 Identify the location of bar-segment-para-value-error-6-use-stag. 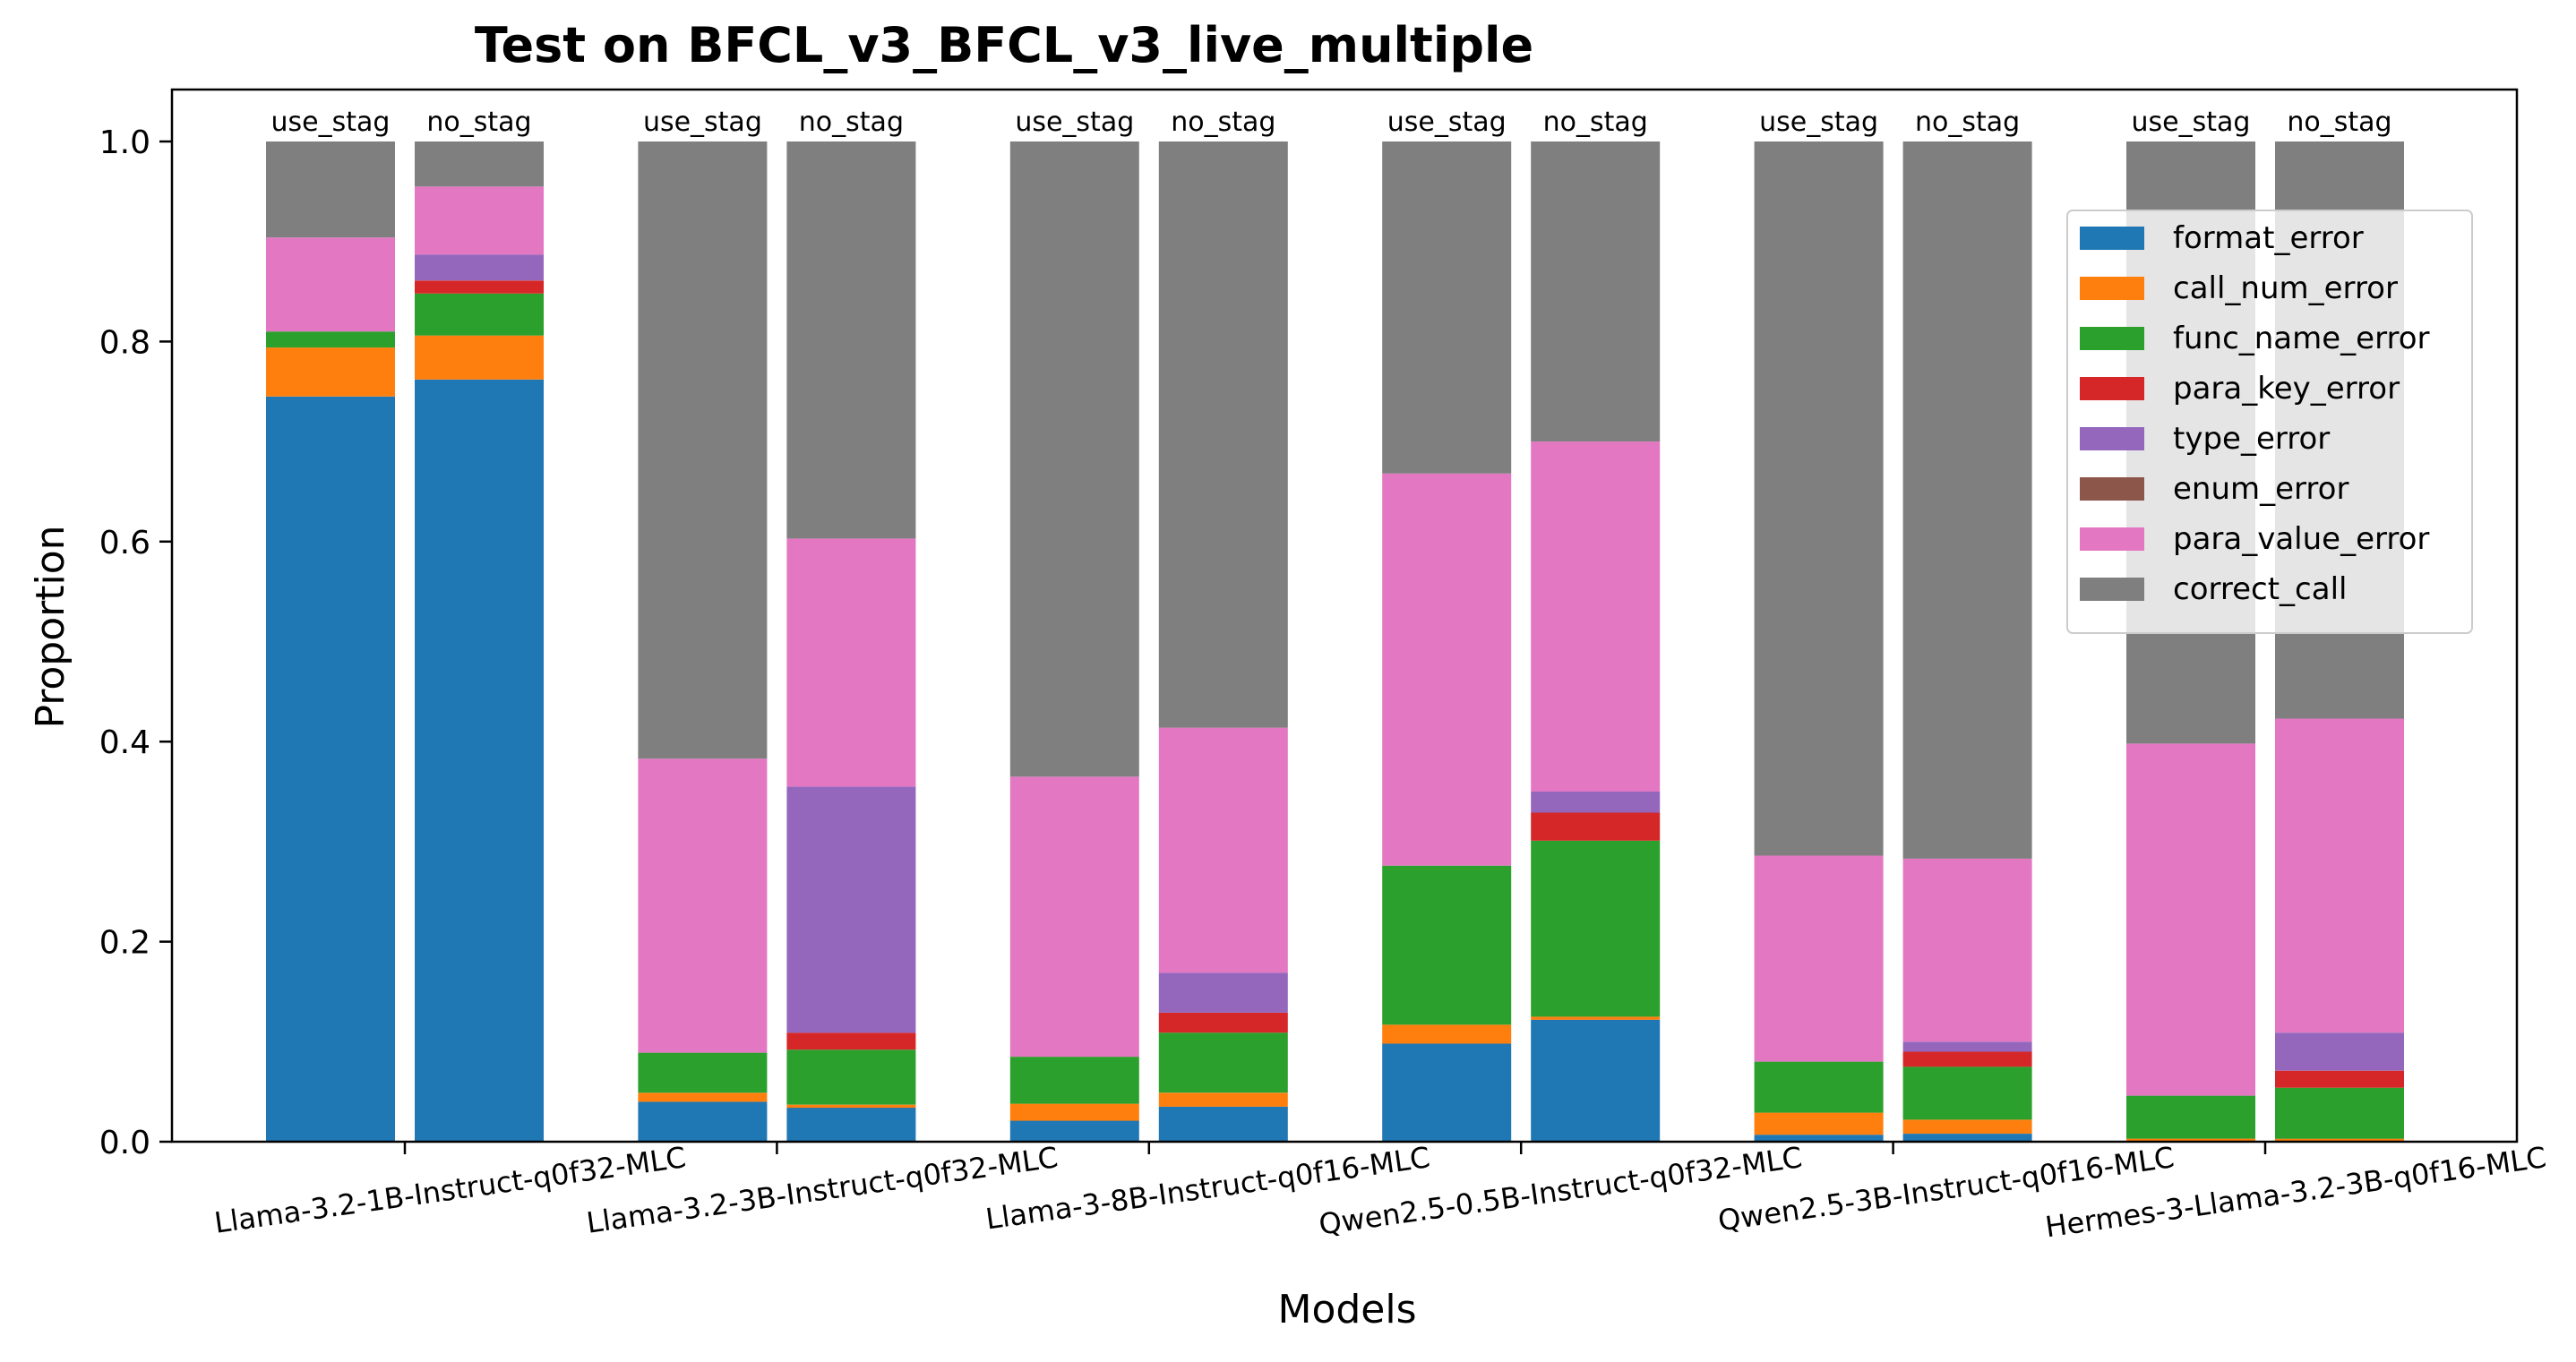
(2190, 919).